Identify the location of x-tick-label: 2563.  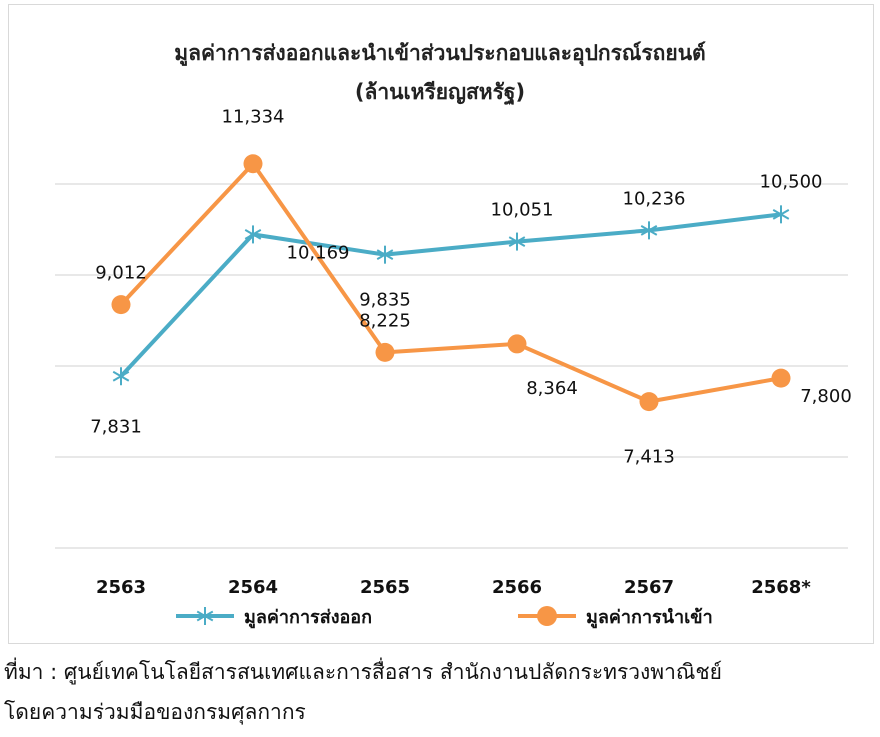
(121, 587).